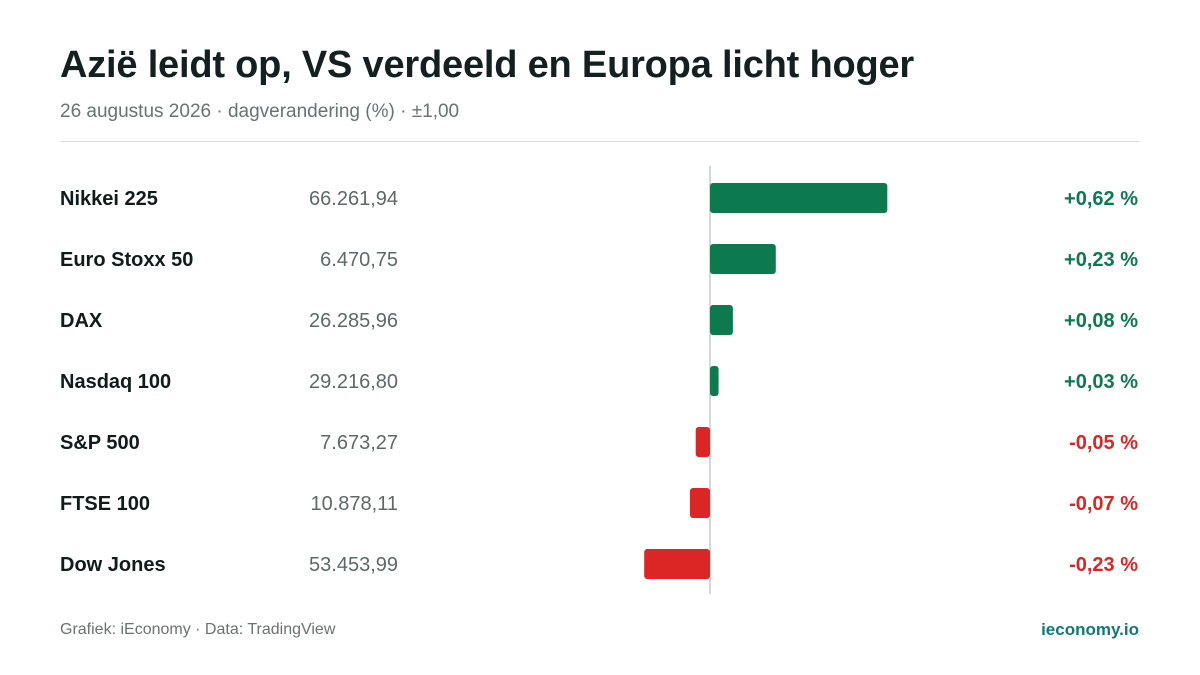  Describe the element at coordinates (353, 199) in the screenshot. I see `index-level: 66.261,94` at that location.